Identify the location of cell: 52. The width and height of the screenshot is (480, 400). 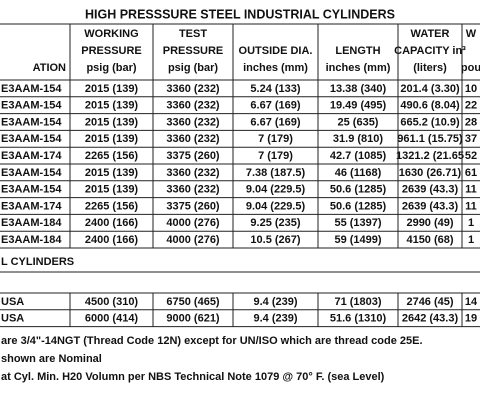
(471, 156).